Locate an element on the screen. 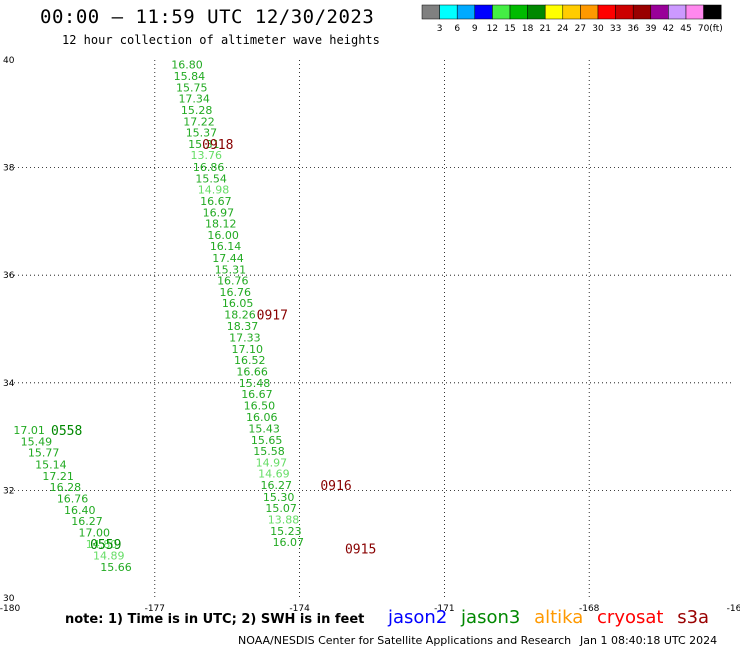 Image resolution: width=740 pixels, height=650 pixels. satellite-altika: altika is located at coordinates (559, 617).